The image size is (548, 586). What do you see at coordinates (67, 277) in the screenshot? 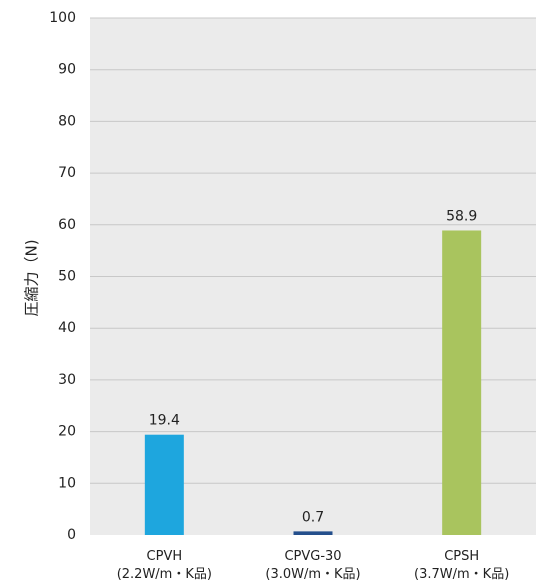
I see `y-tick-label: 50` at bounding box center [67, 277].